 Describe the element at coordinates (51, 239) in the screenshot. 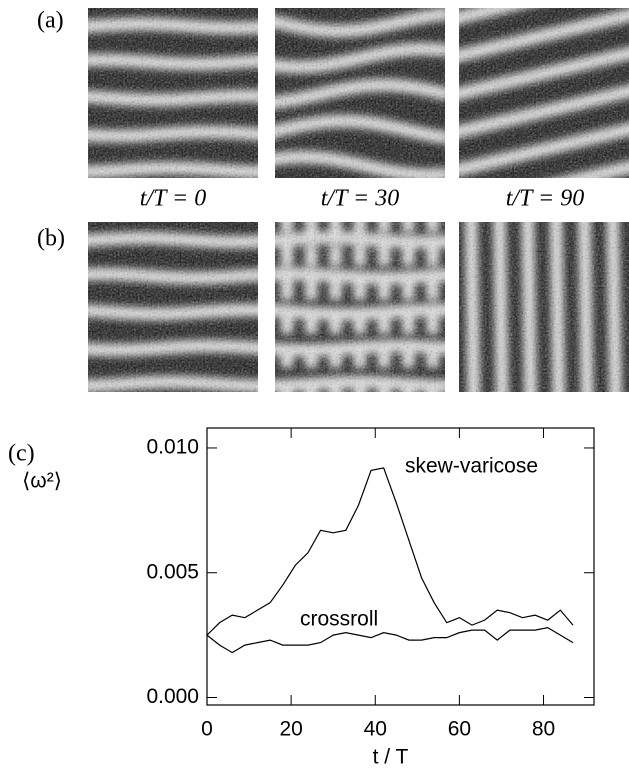

I see `panel-label: (b)` at that location.